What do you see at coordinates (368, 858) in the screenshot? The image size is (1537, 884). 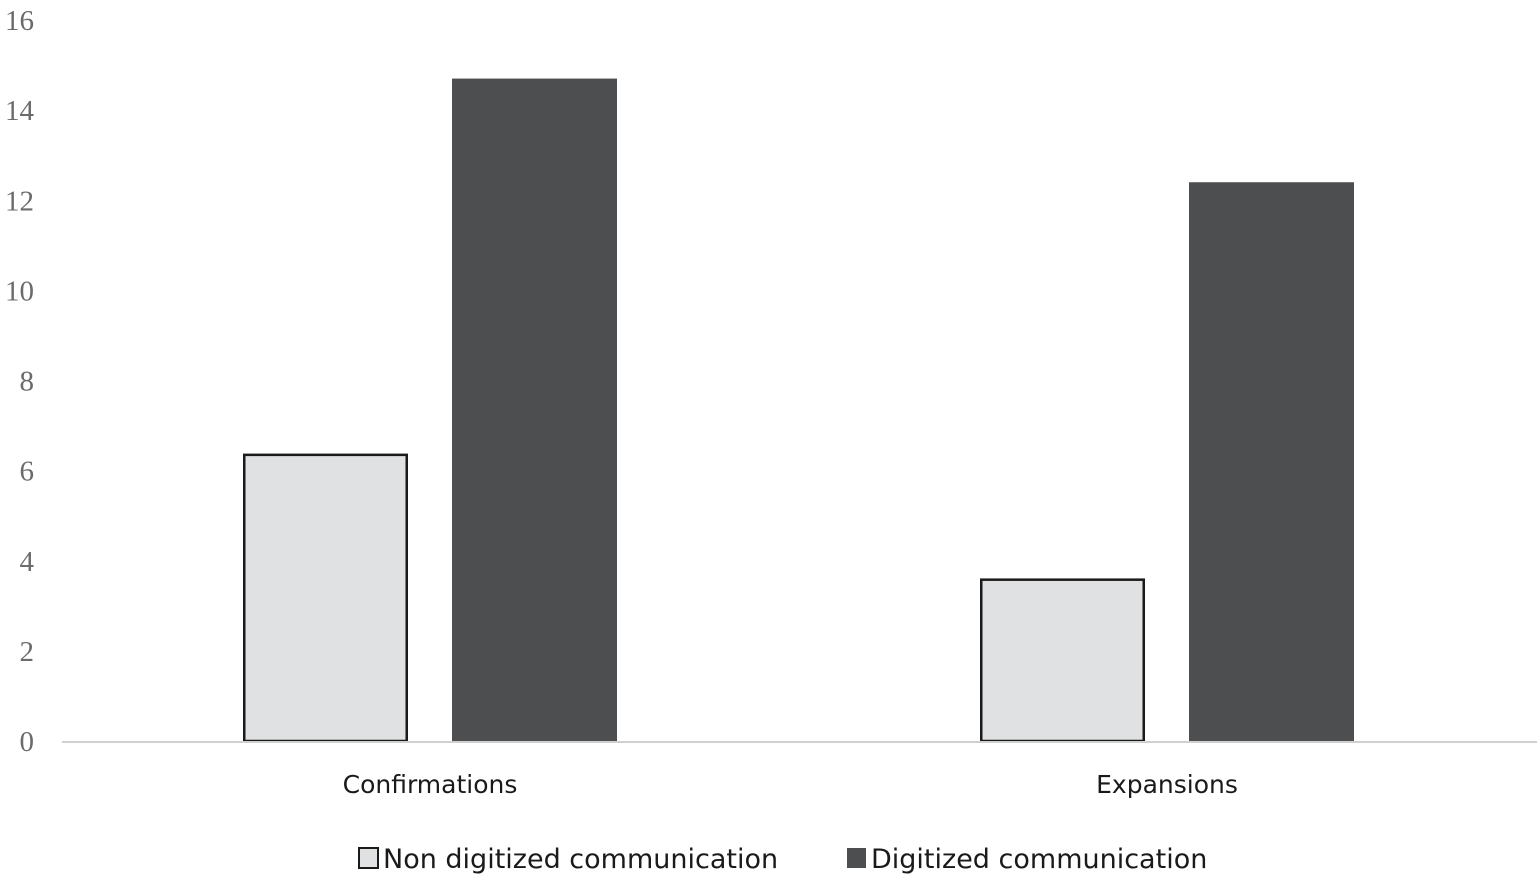 I see `legend-swatch-non-digitized` at bounding box center [368, 858].